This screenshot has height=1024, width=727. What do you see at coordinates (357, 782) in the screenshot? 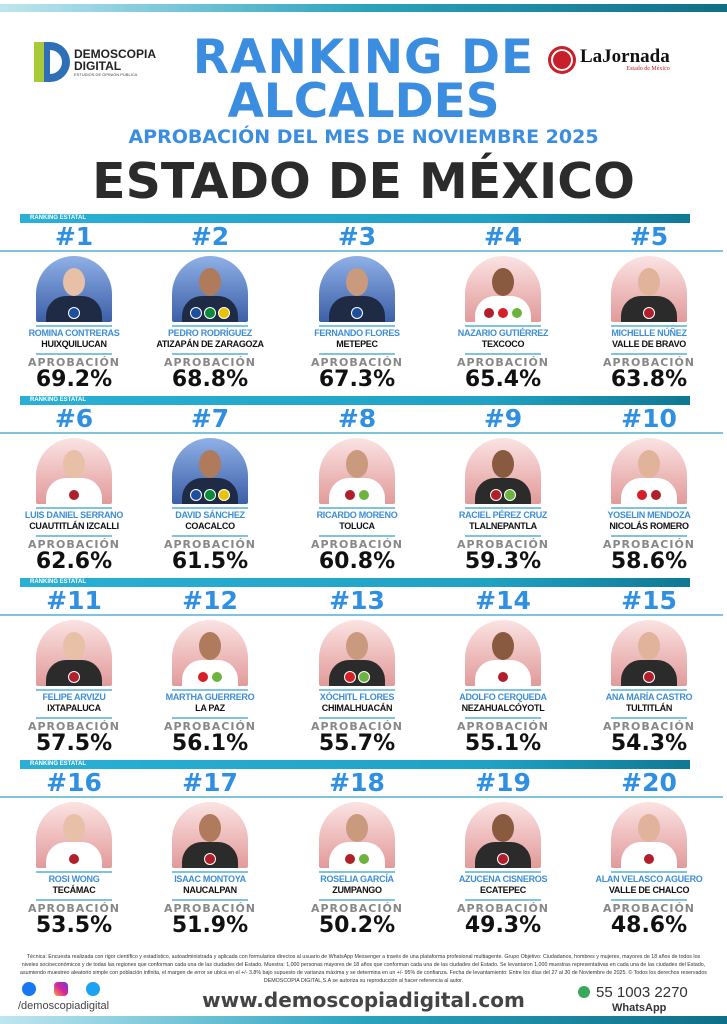
I see `rank-number: #18` at bounding box center [357, 782].